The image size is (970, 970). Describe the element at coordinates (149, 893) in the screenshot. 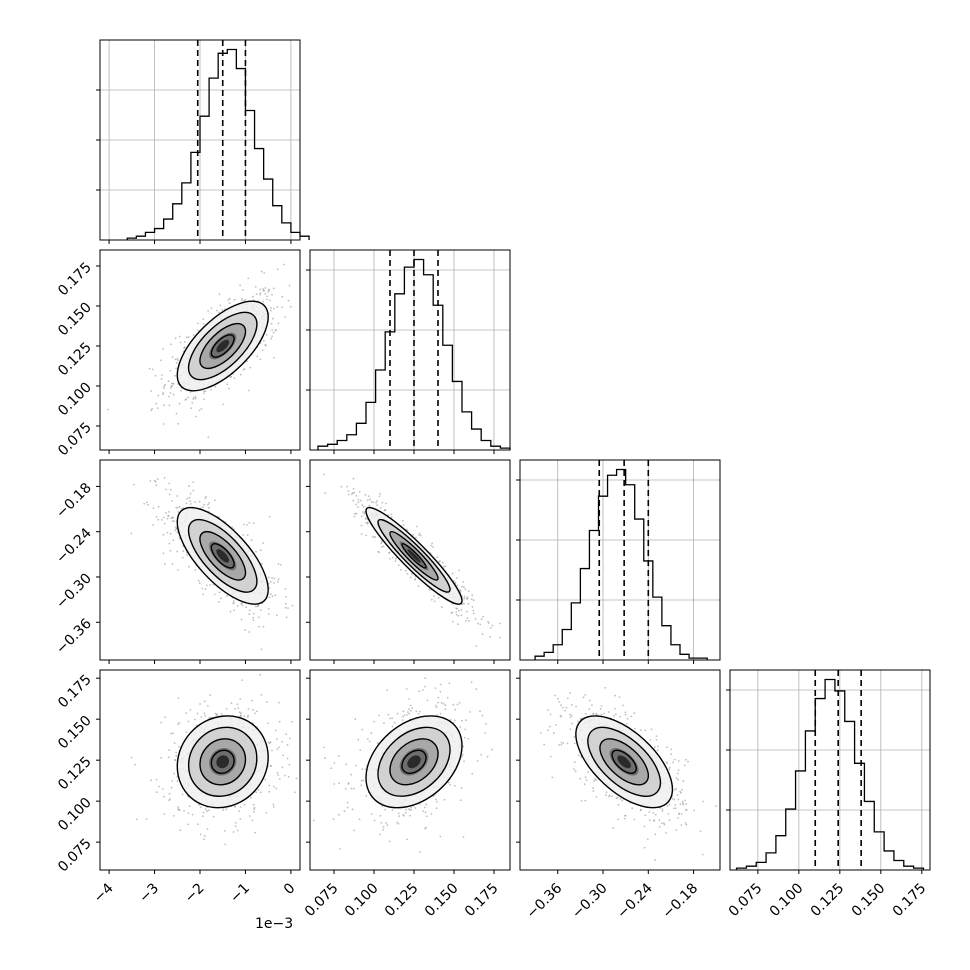

I see `x-tick-label: −3` at that location.